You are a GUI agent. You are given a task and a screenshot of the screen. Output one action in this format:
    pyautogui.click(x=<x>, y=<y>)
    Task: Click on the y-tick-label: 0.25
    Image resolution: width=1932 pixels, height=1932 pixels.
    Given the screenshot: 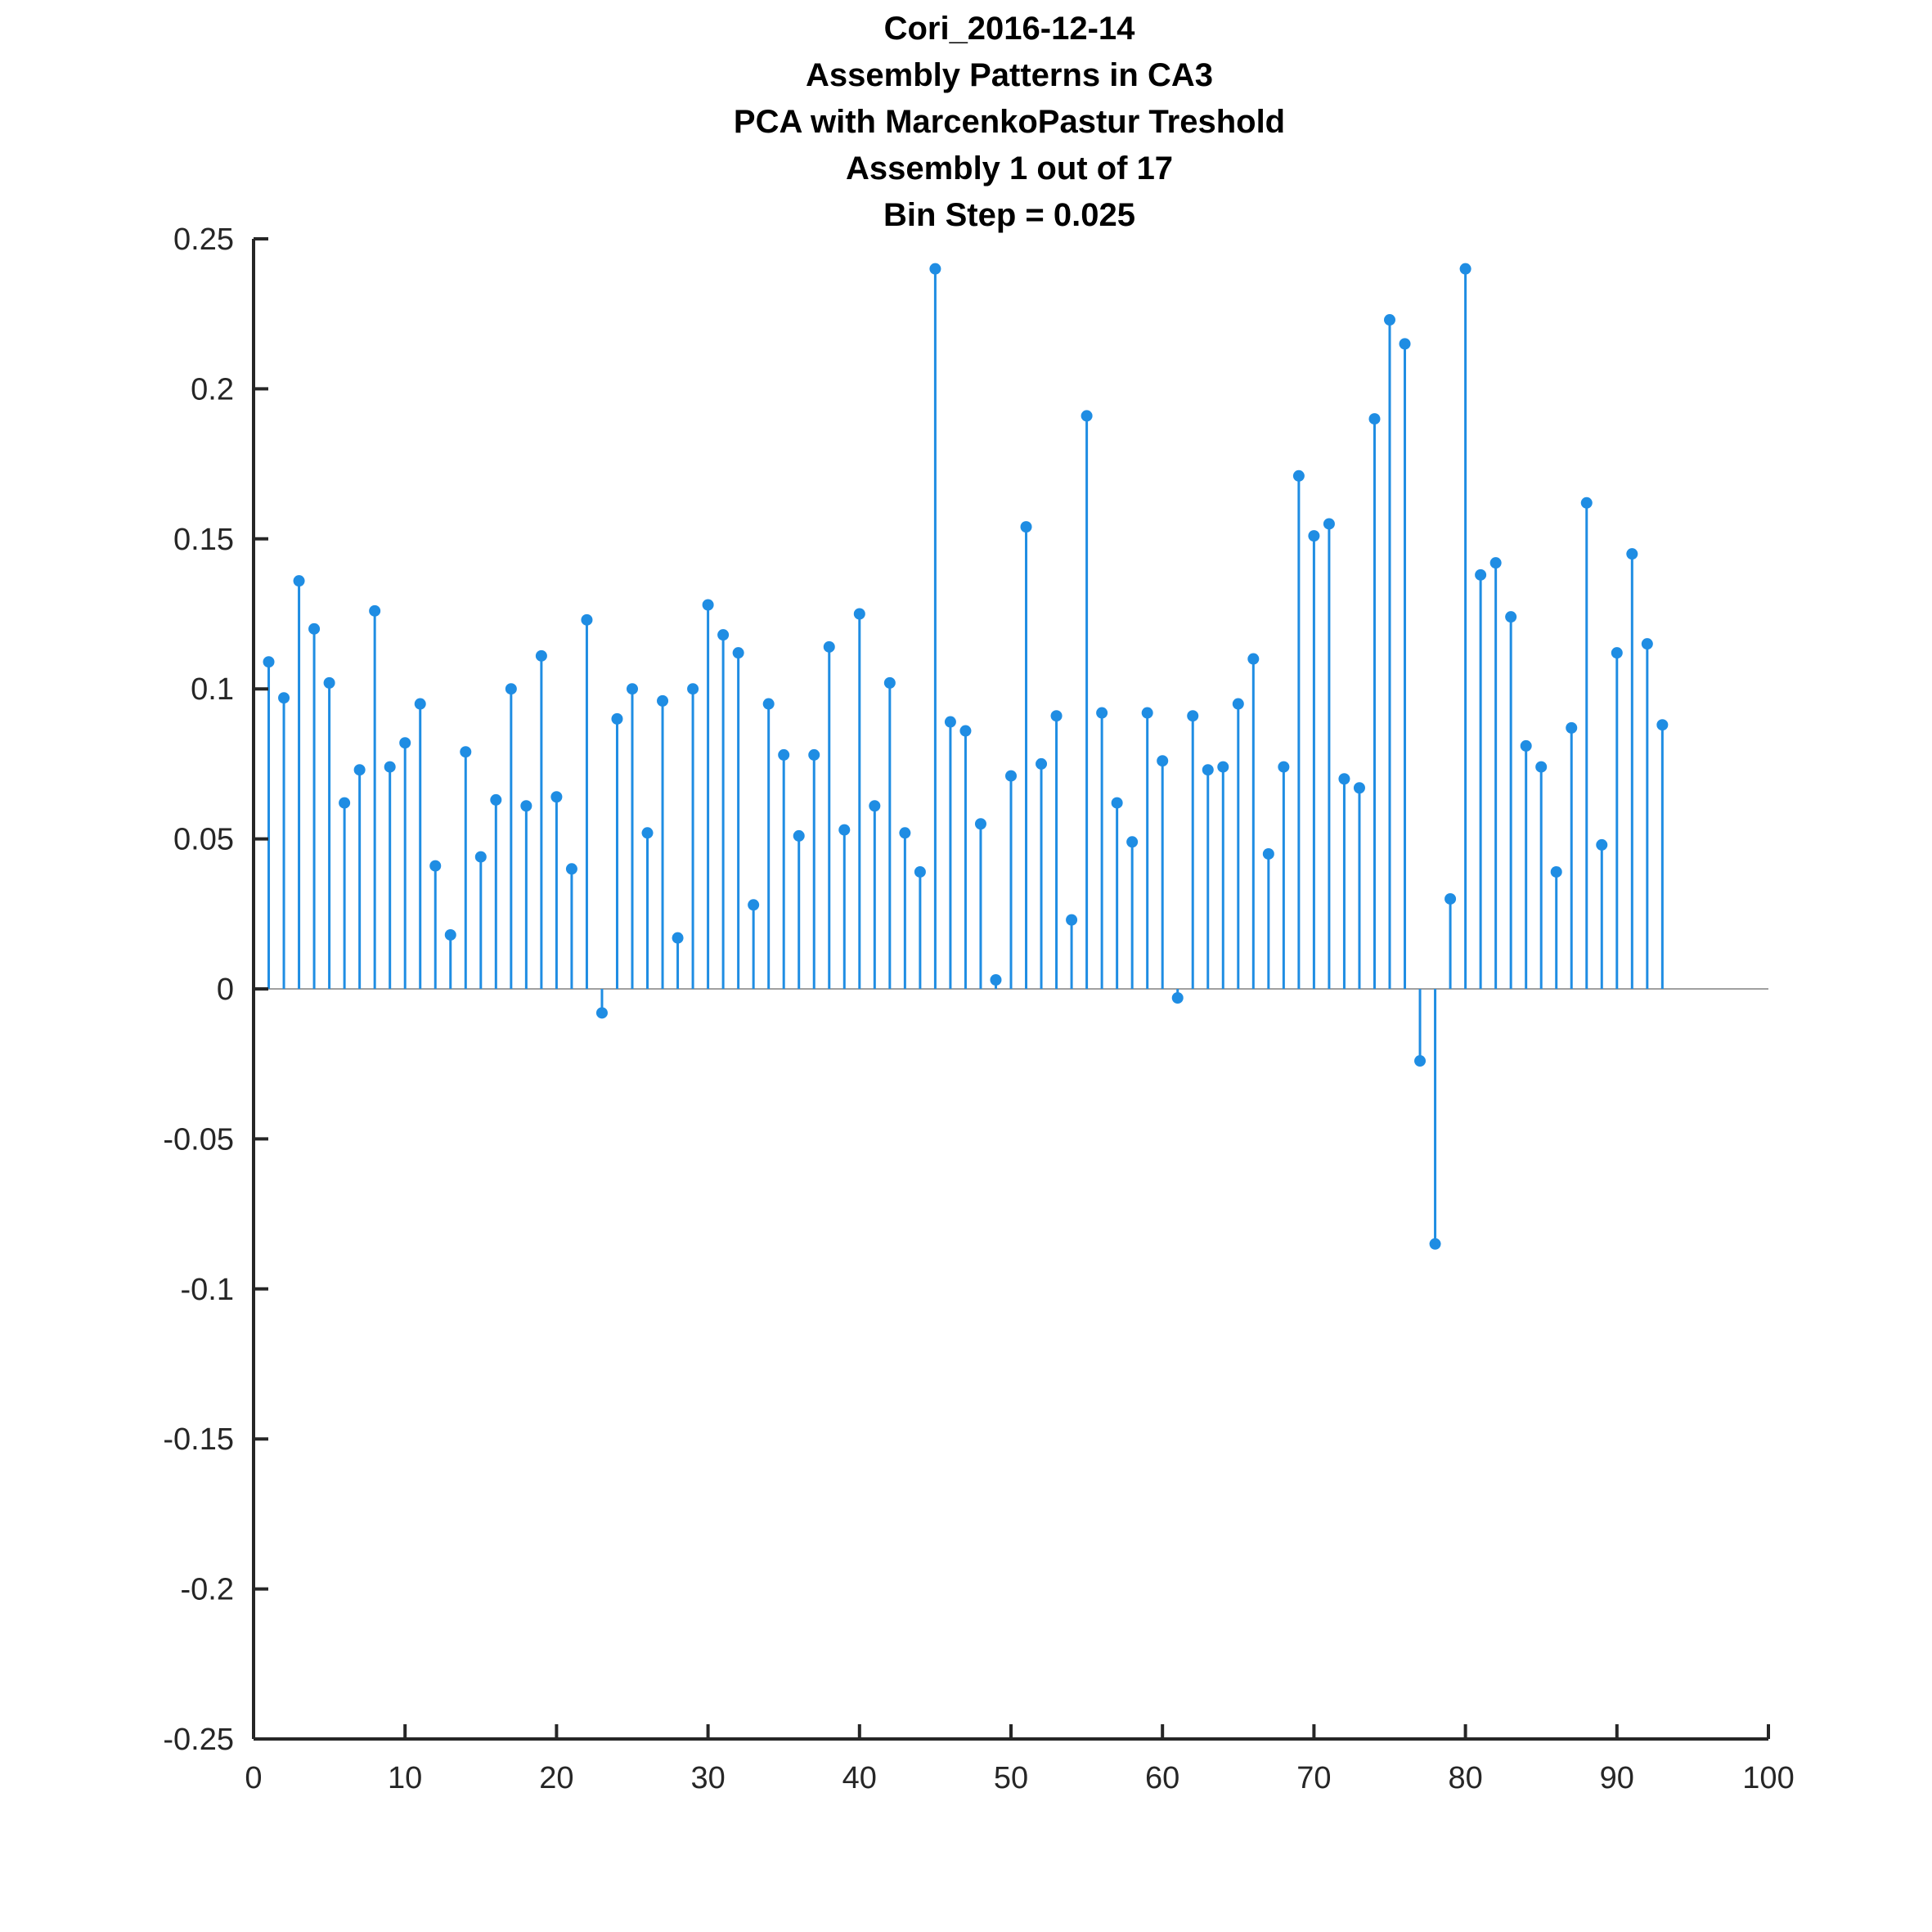 What is the action you would take?
    pyautogui.click(x=204, y=240)
    